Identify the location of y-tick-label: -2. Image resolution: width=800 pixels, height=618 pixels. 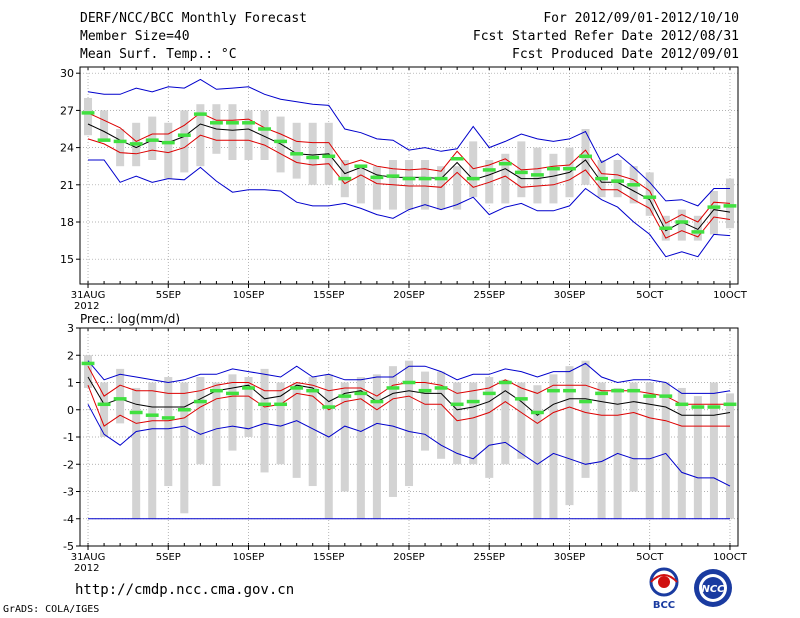
(68, 464).